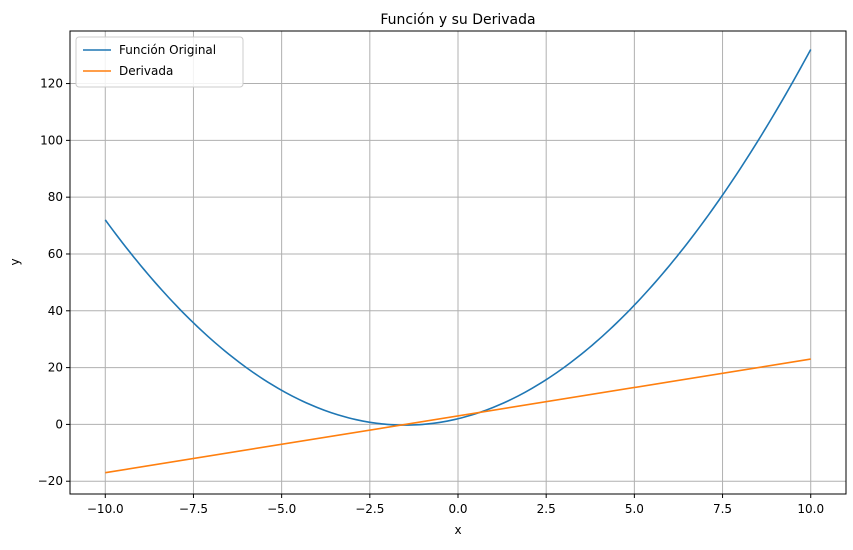 The image size is (853, 550). What do you see at coordinates (55, 311) in the screenshot?
I see `y-tick-label: 40` at bounding box center [55, 311].